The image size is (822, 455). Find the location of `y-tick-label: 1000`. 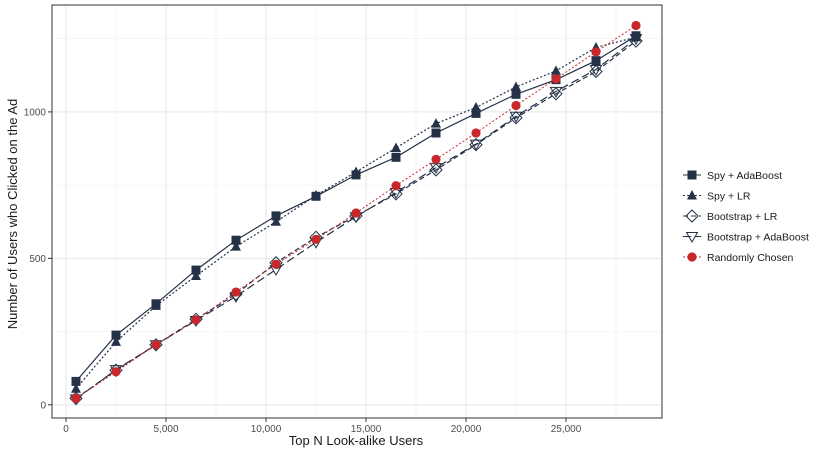

y-tick-label: 1000 is located at coordinates (35, 112).